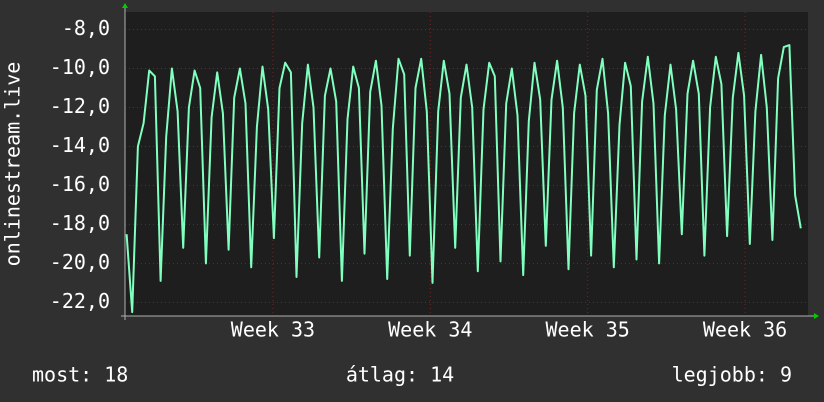 The width and height of the screenshot is (824, 402). Describe the element at coordinates (732, 375) in the screenshot. I see `footer-best: legjobb: 9` at that location.